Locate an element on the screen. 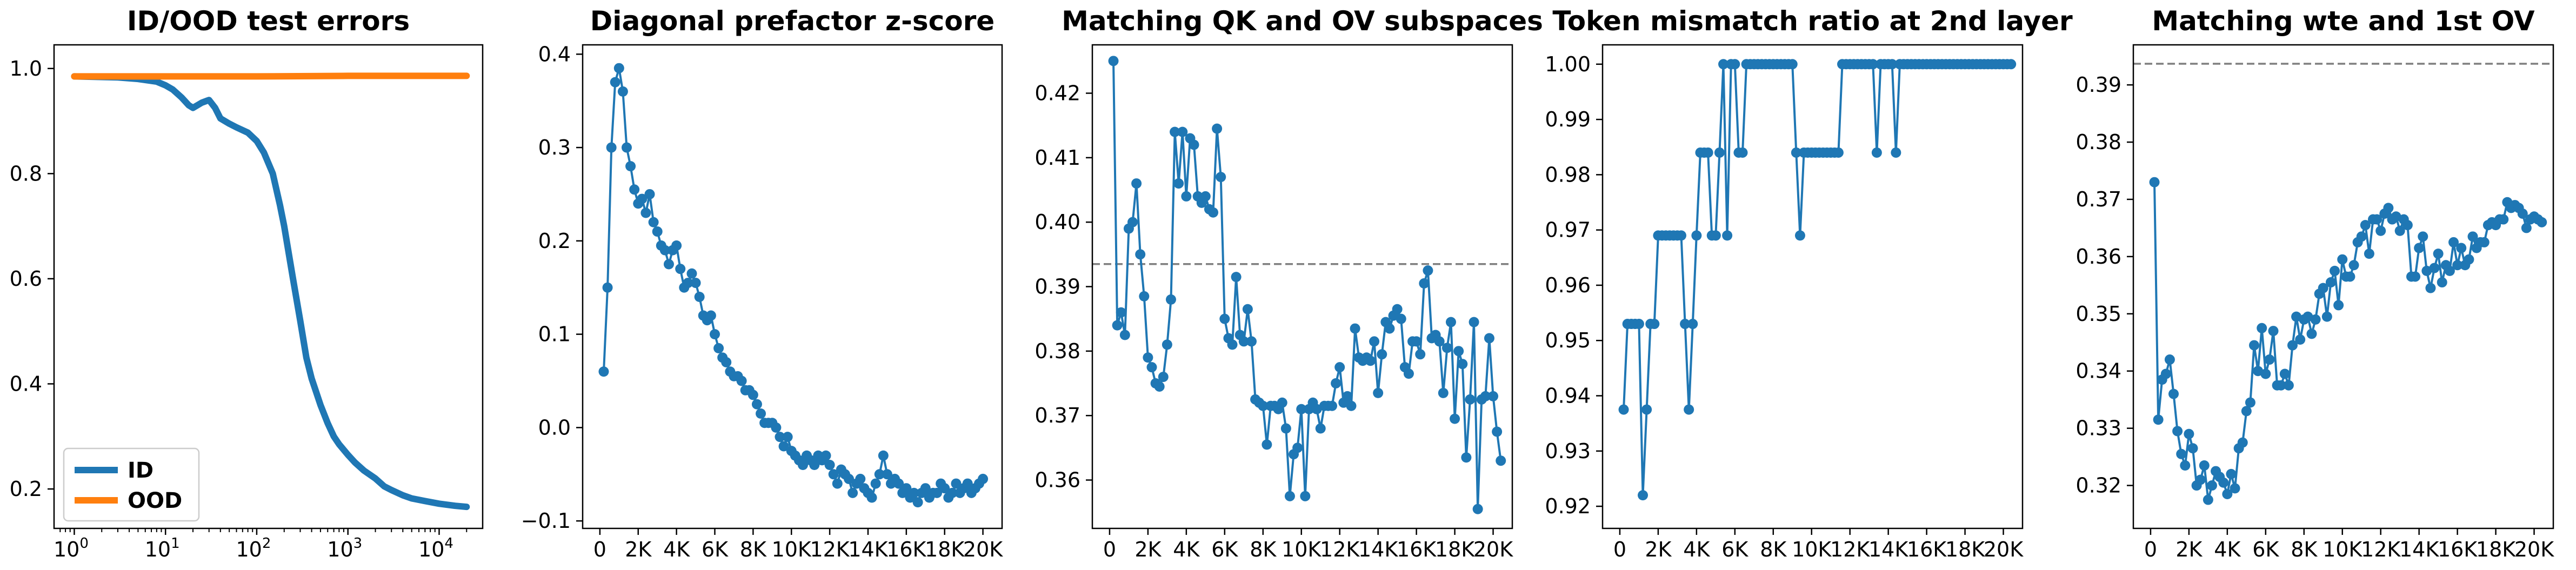  y-tick-label: 0.92 is located at coordinates (1568, 506).